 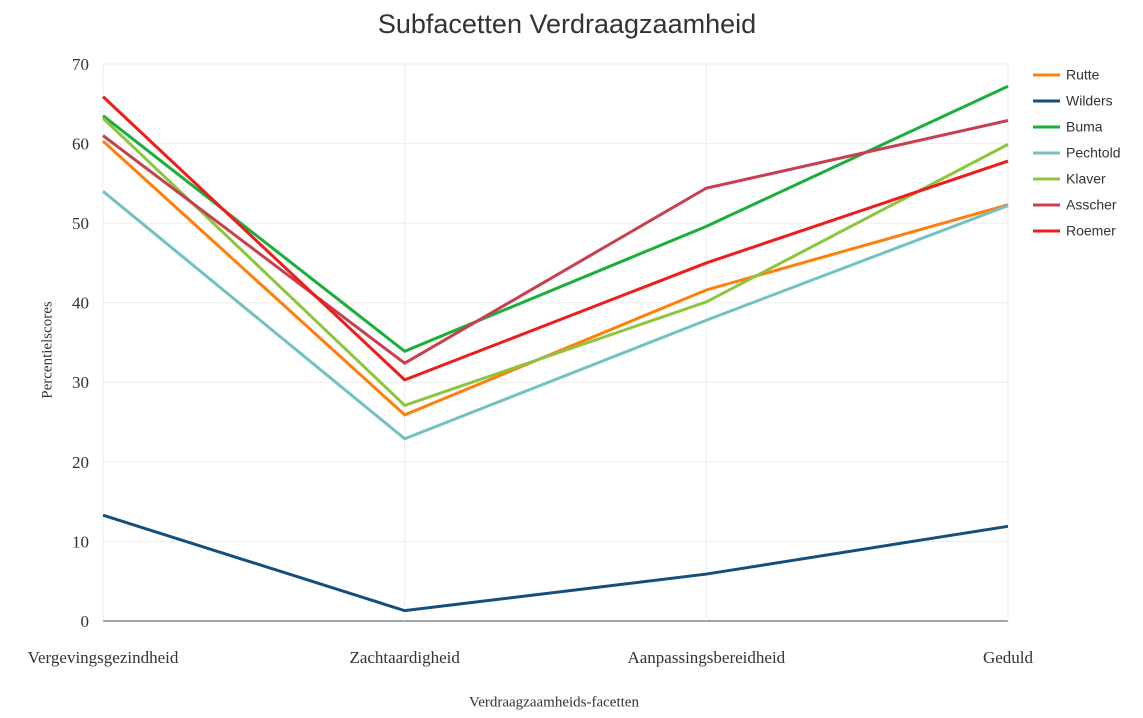 What do you see at coordinates (85, 621) in the screenshot?
I see `y-tick-label: 0` at bounding box center [85, 621].